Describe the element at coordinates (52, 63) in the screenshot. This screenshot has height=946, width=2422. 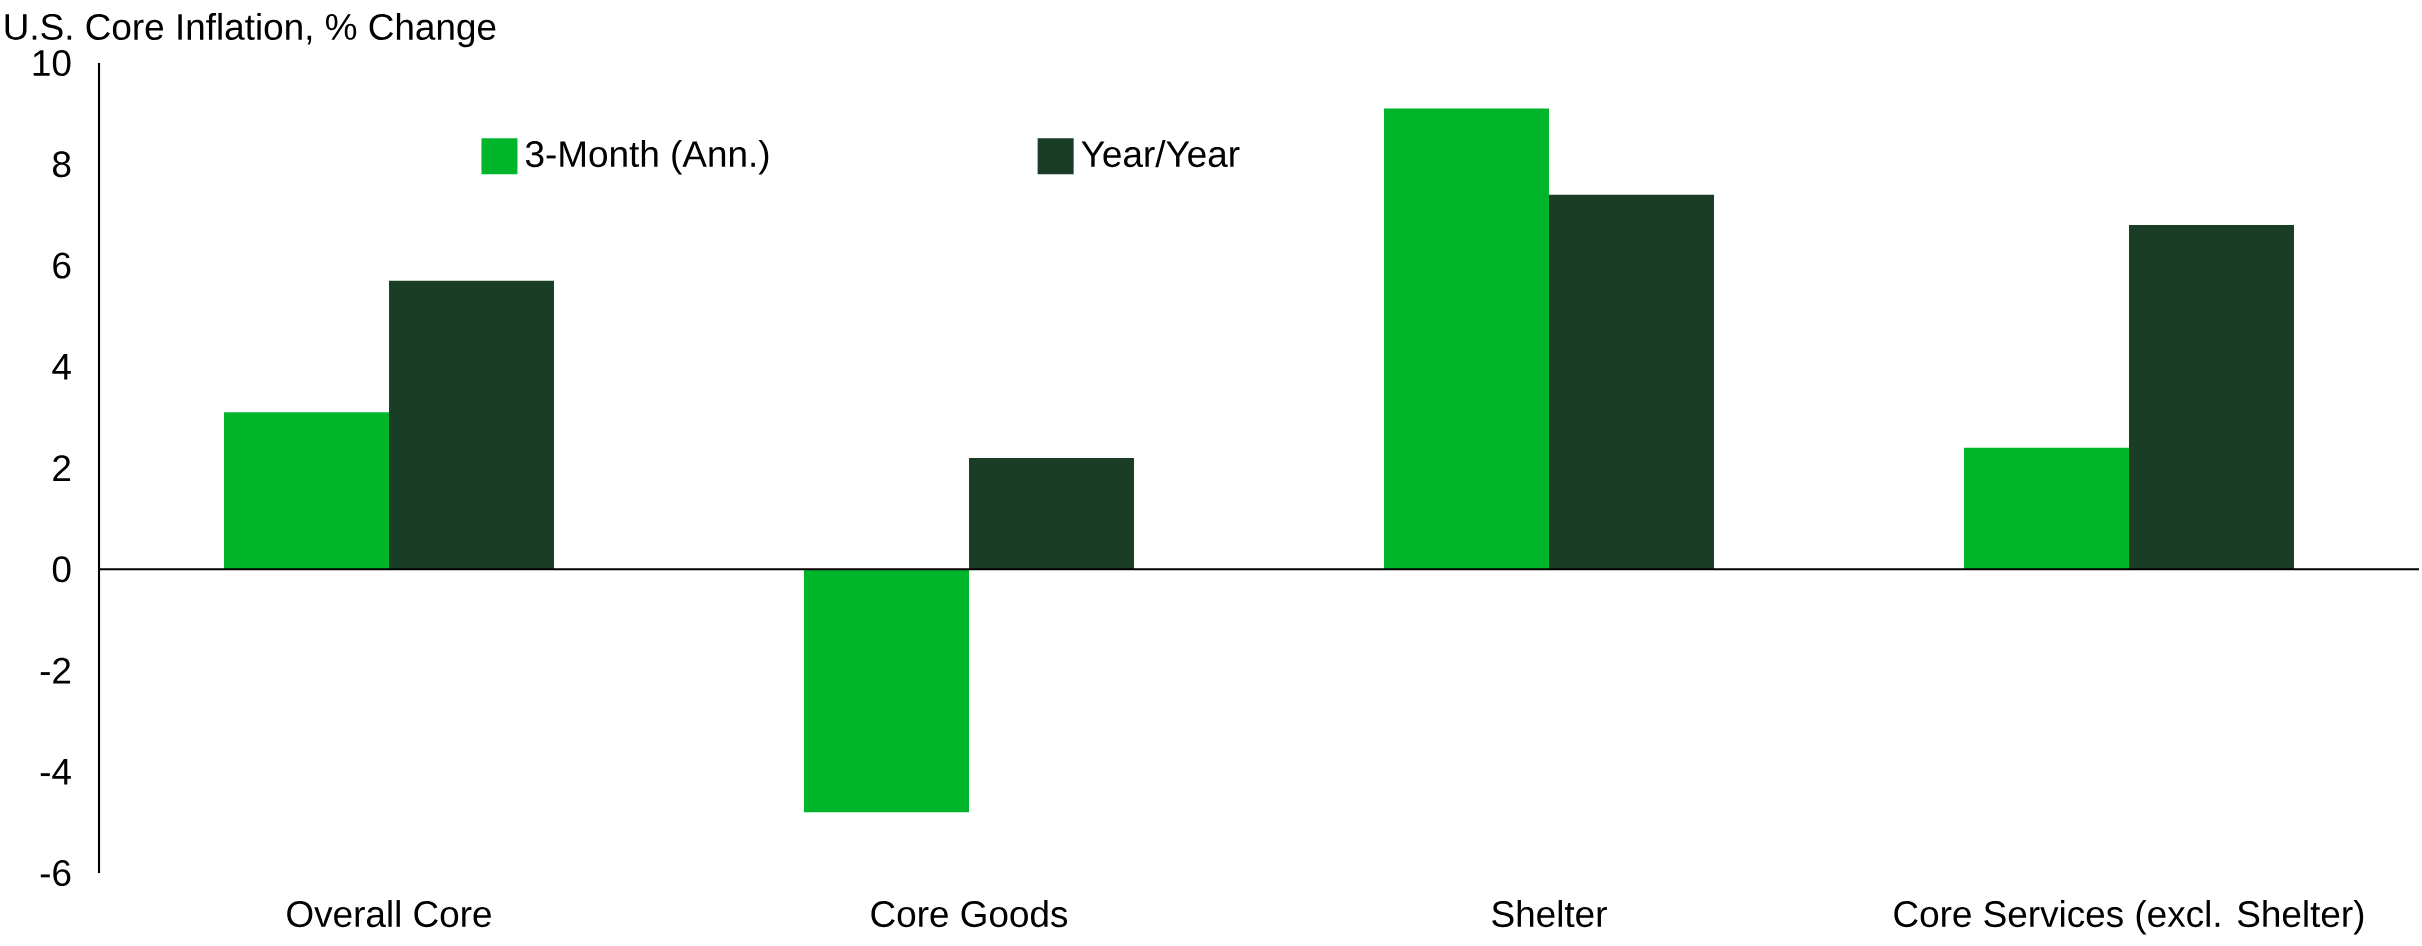
I see `y-tick-label: 10` at that location.